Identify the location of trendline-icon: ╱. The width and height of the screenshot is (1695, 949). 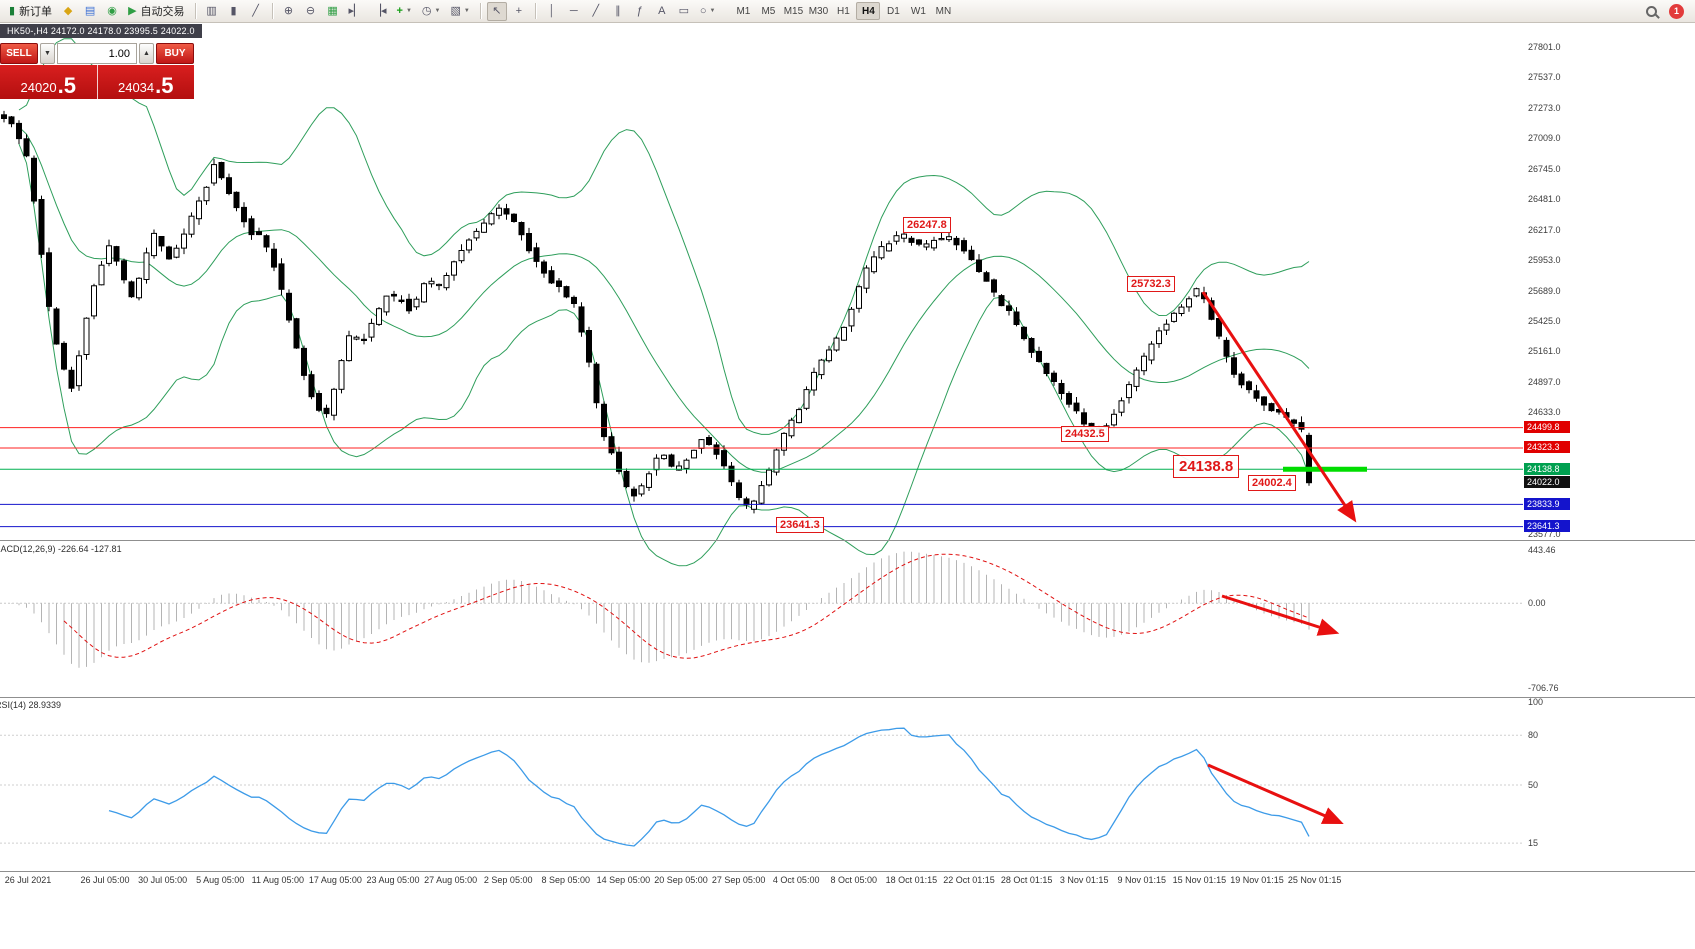
(596, 11).